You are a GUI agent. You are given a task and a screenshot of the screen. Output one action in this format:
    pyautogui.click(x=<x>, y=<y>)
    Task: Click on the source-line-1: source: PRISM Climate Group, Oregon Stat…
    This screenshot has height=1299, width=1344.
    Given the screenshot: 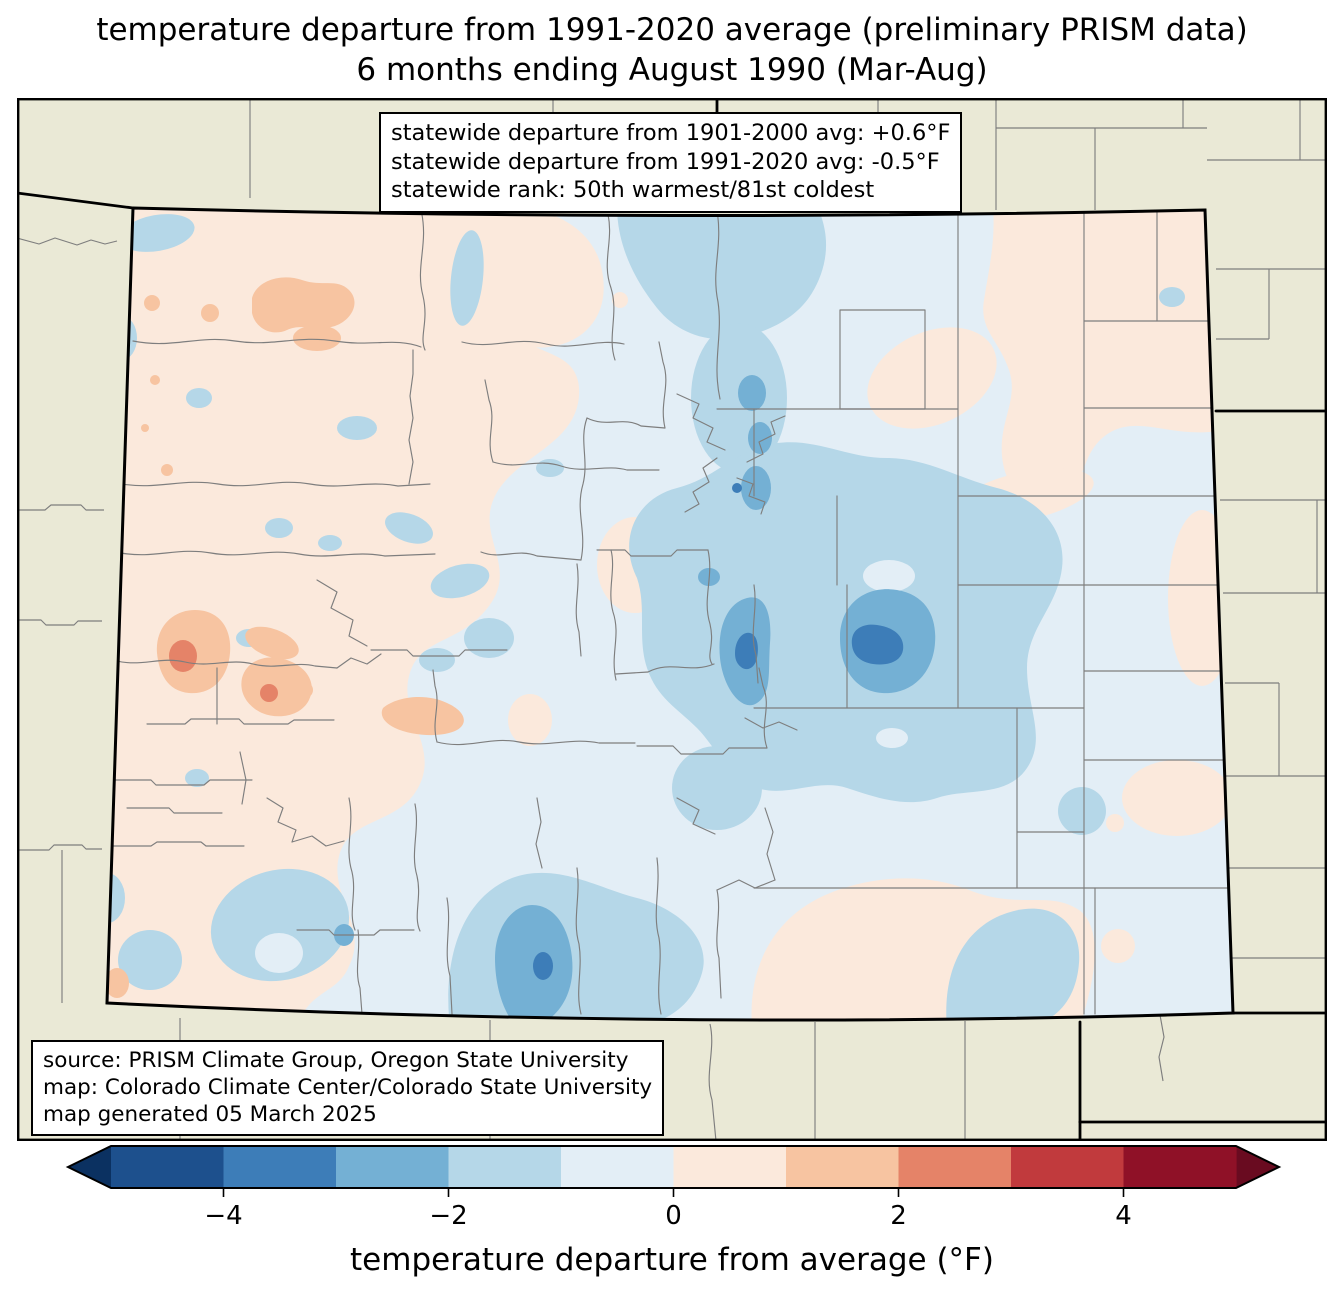 What is the action you would take?
    pyautogui.click(x=336, y=1060)
    